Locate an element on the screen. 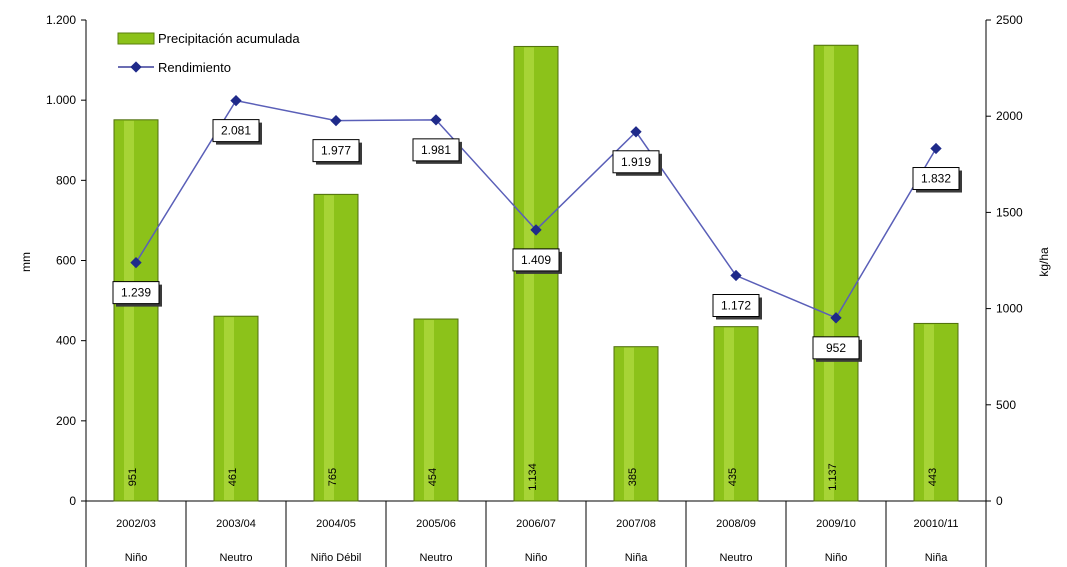  bar-value-label: 765 is located at coordinates (333, 477).